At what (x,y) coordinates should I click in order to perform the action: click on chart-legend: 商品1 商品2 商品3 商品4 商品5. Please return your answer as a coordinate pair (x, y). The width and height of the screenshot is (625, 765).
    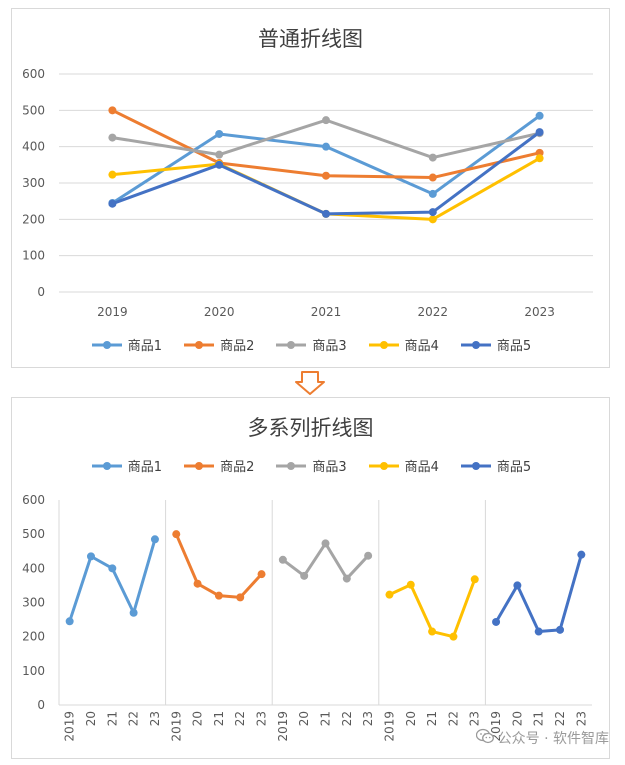
    Looking at the image, I should click on (310, 465).